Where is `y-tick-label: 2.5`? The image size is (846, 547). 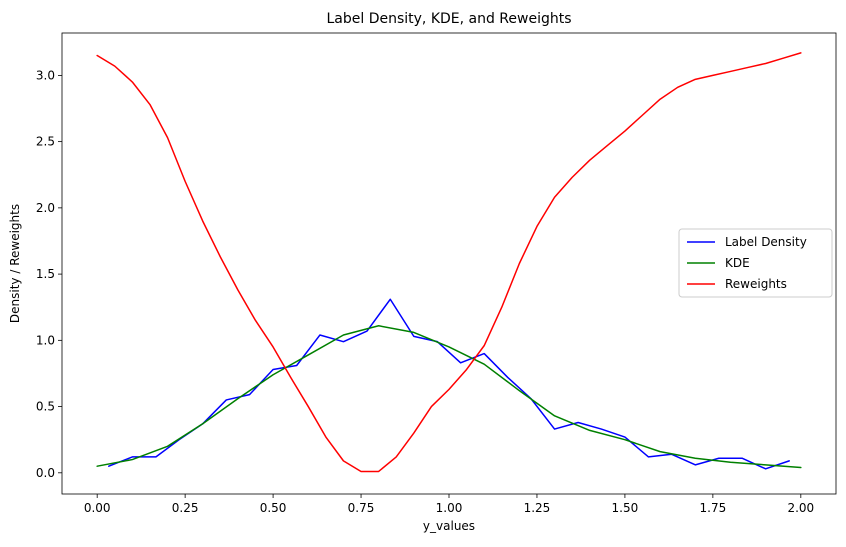 y-tick-label: 2.5 is located at coordinates (45, 142).